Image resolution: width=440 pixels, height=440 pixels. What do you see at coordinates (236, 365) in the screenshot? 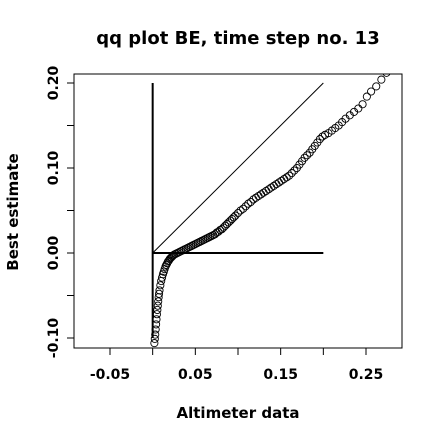
I see `x-axis: -0.05 0.05 0.15 0.25` at bounding box center [236, 365].